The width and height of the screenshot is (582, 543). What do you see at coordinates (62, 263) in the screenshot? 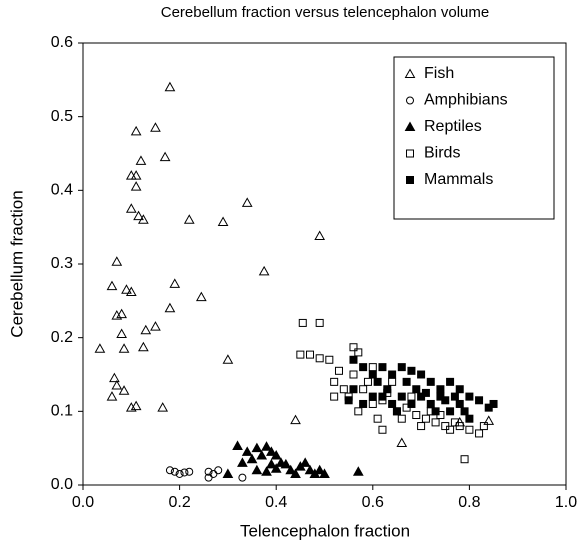
I see `y-tick-label: 0.3` at bounding box center [62, 263].